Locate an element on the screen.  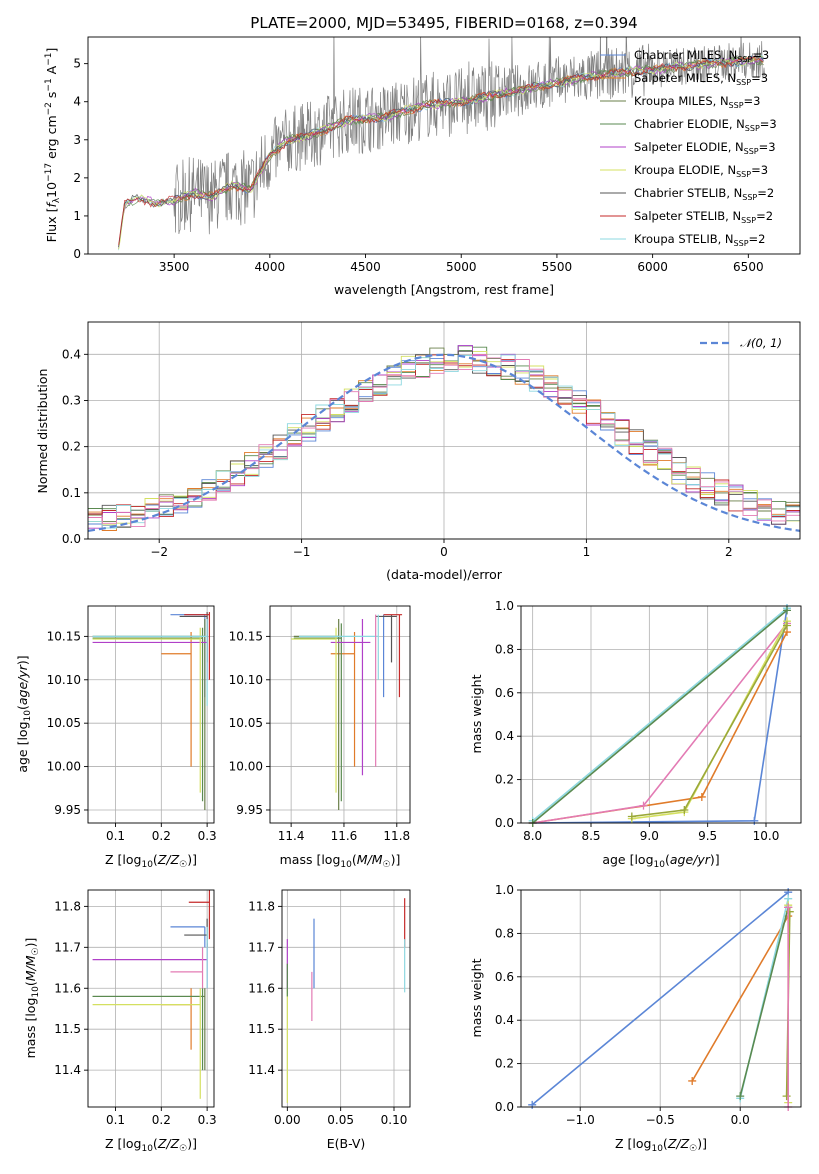
legend-label: 𝒩(0, 1) is located at coordinates (761, 343).